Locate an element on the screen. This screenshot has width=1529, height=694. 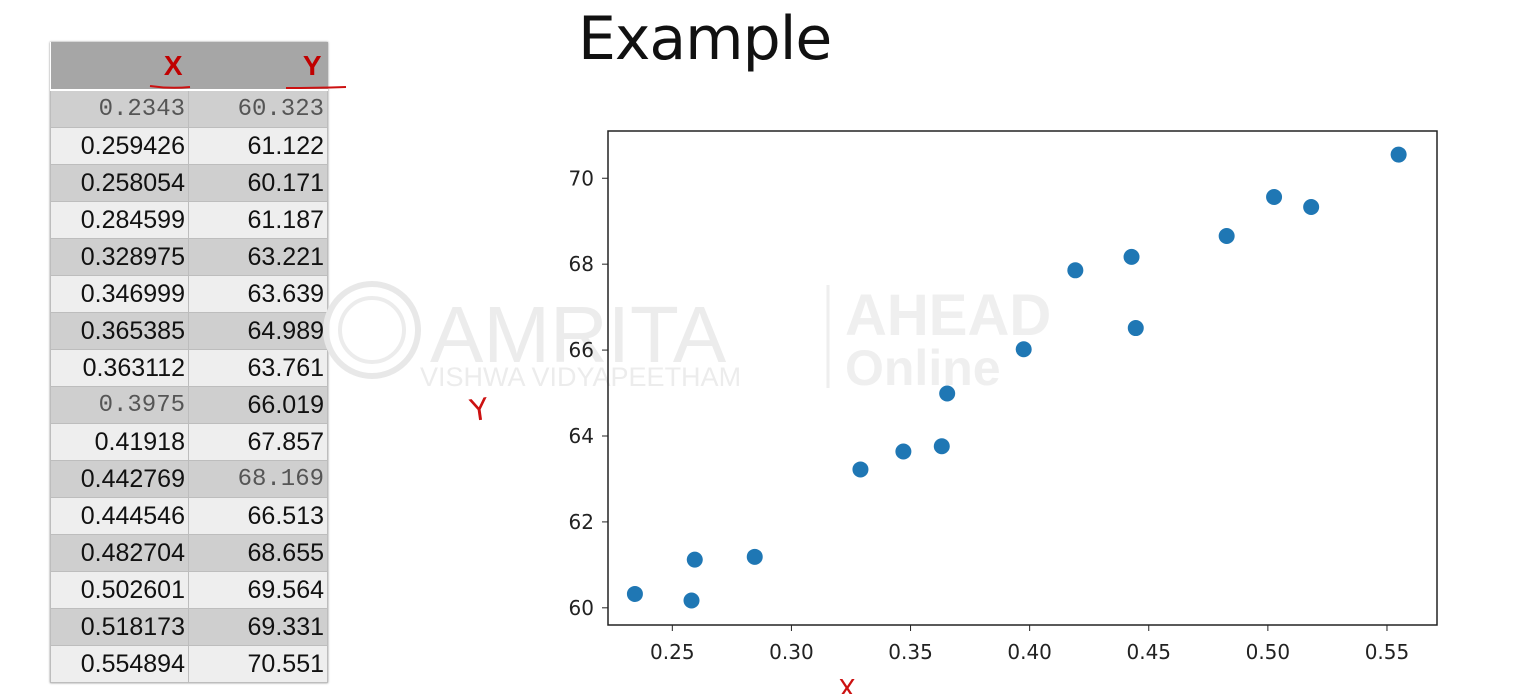
cell-x: 0.328975 is located at coordinates (119, 257).